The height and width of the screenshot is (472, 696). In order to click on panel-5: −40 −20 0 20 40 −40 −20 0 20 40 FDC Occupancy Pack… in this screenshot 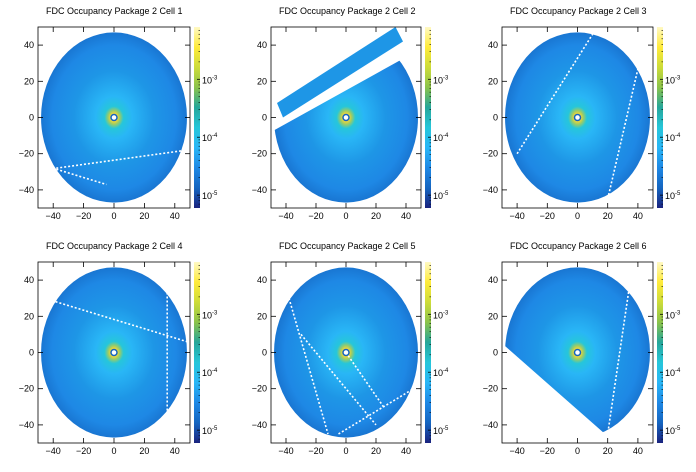, I will do `click(350, 348)`.